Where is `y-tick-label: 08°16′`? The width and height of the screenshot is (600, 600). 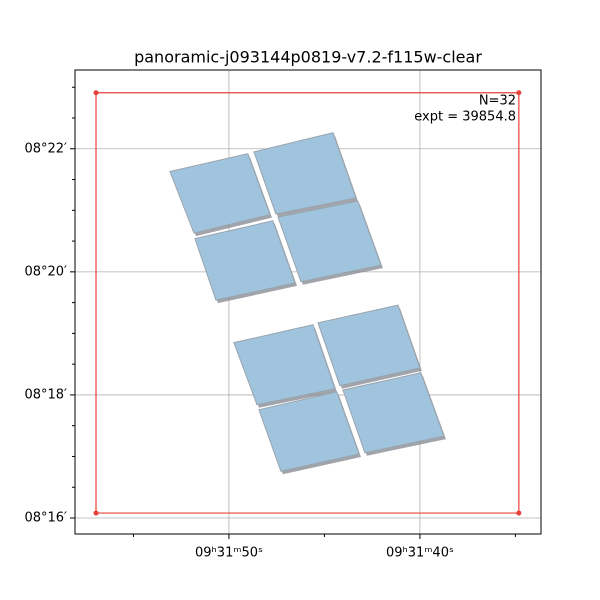
y-tick-label: 08°16′ is located at coordinates (45, 518).